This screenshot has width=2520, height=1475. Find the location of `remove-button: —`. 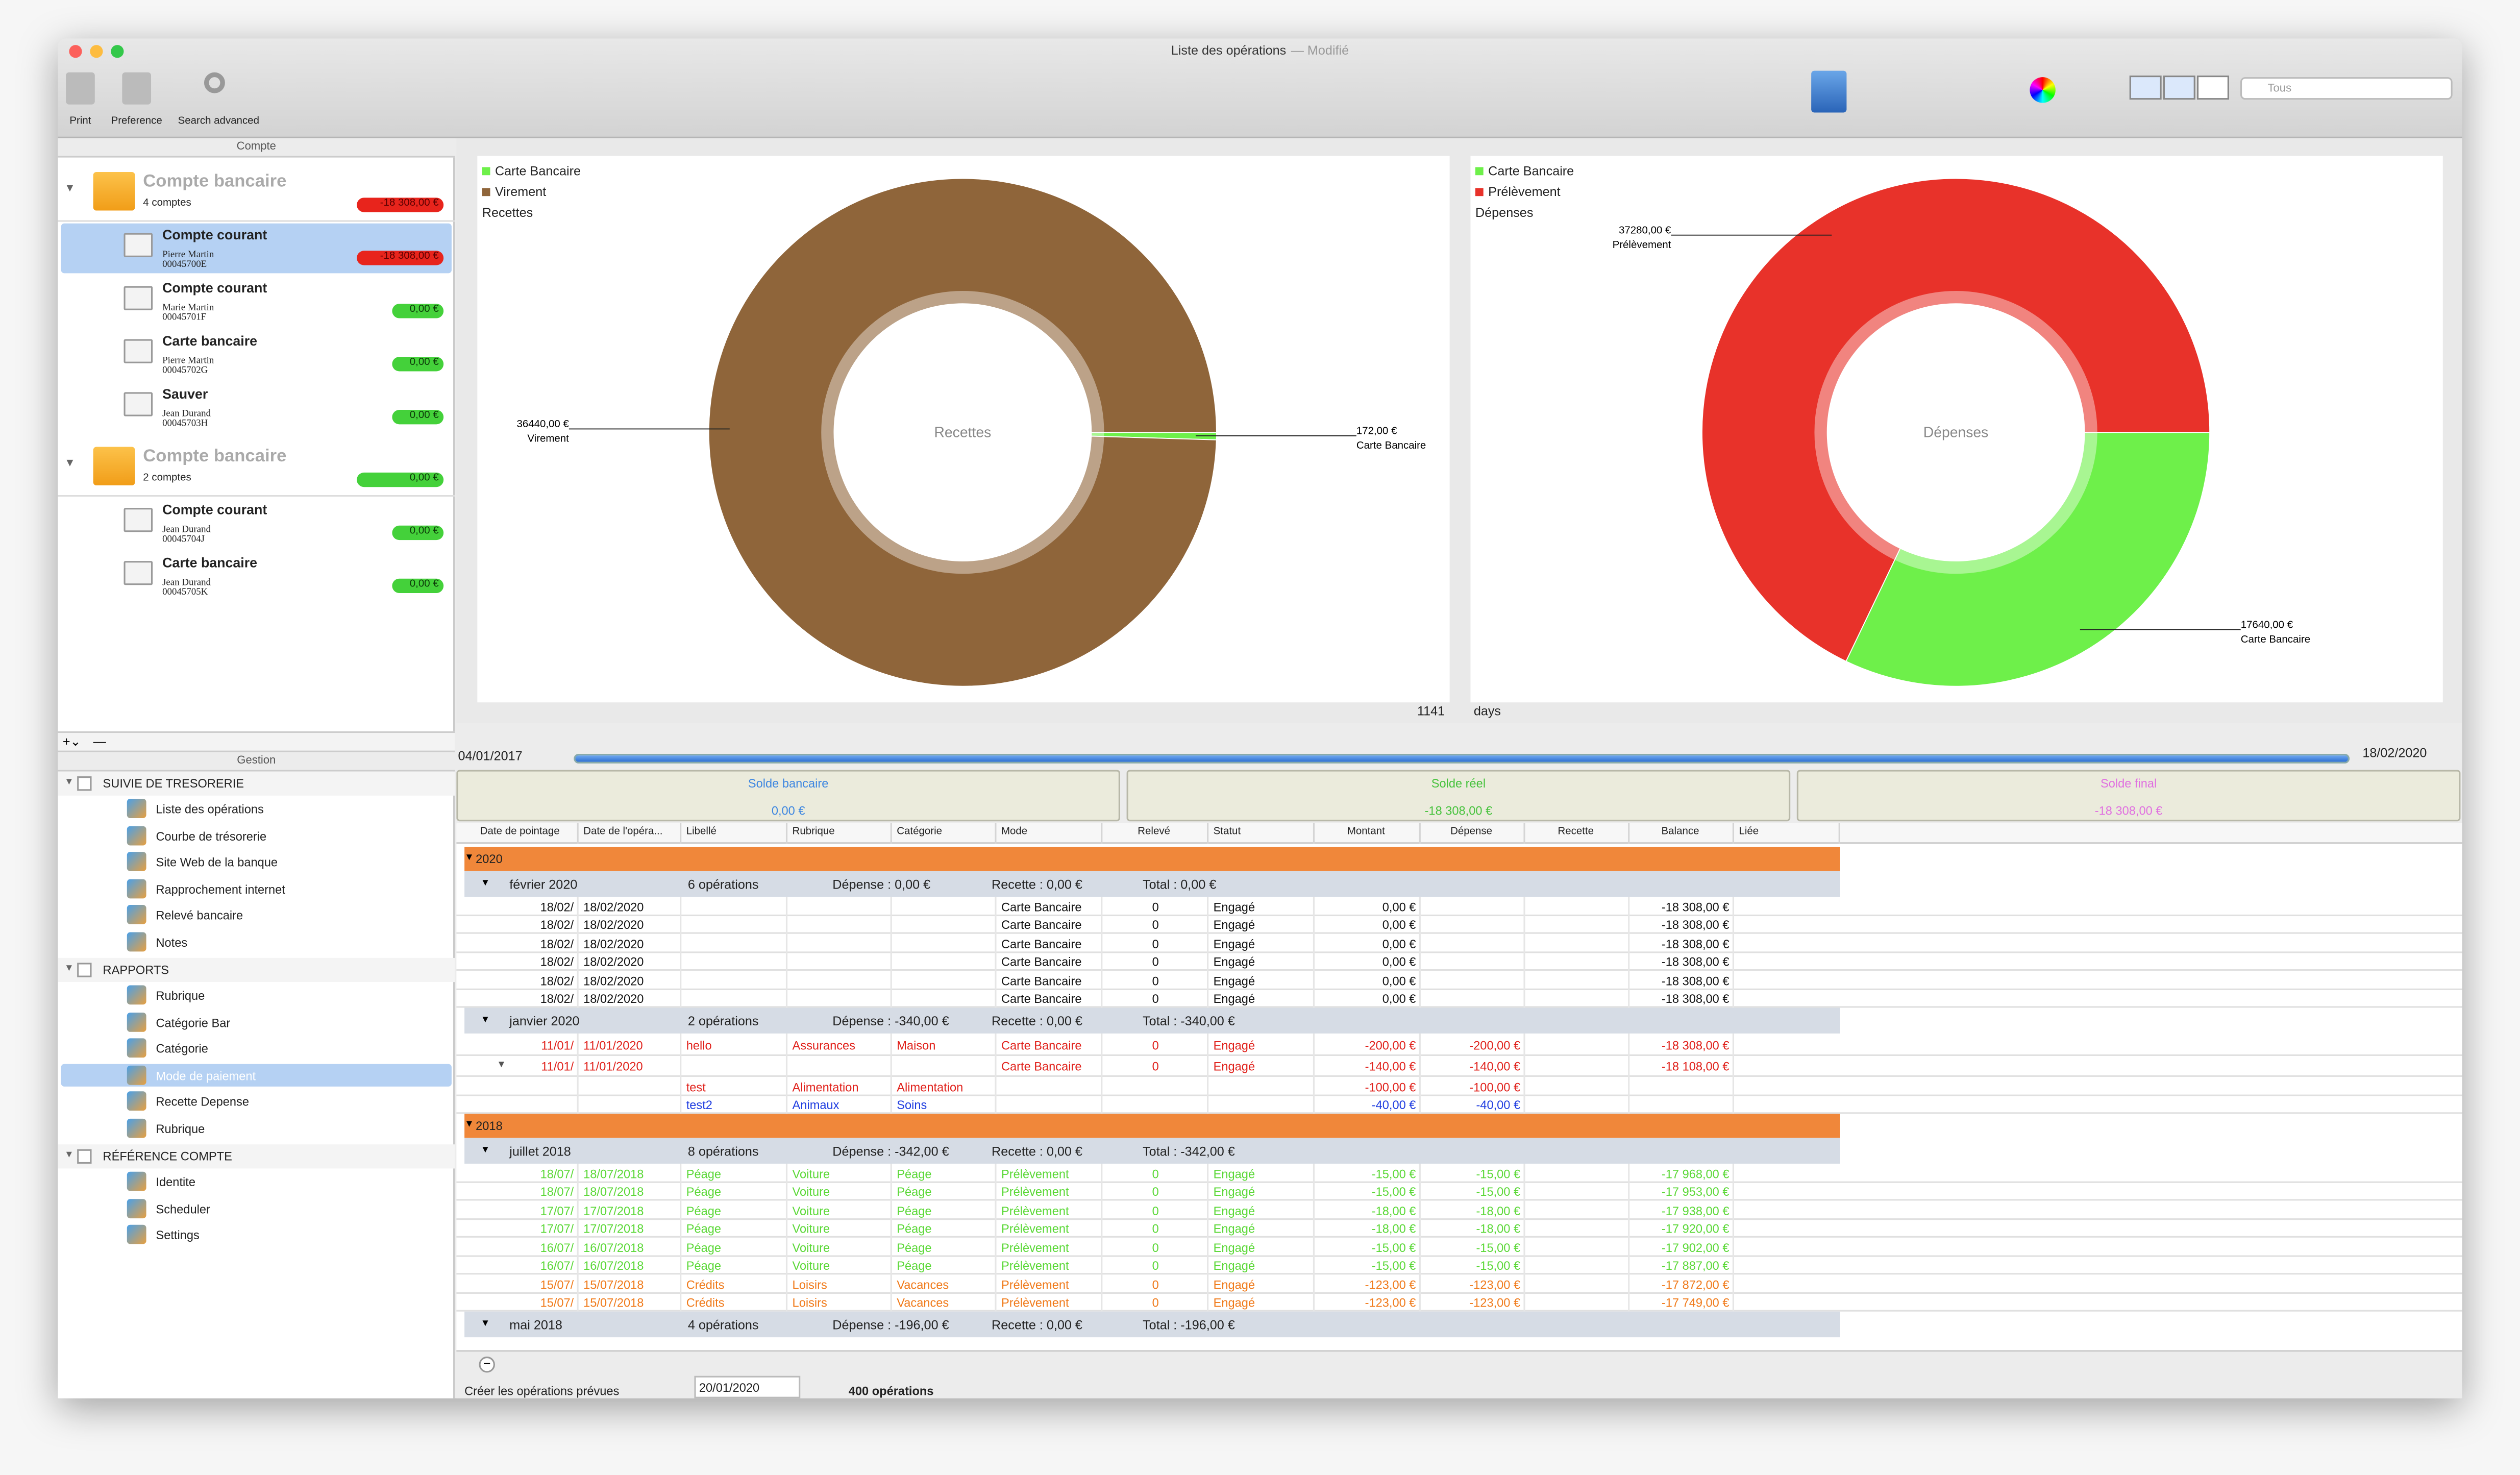

remove-button: — is located at coordinates (99, 741).